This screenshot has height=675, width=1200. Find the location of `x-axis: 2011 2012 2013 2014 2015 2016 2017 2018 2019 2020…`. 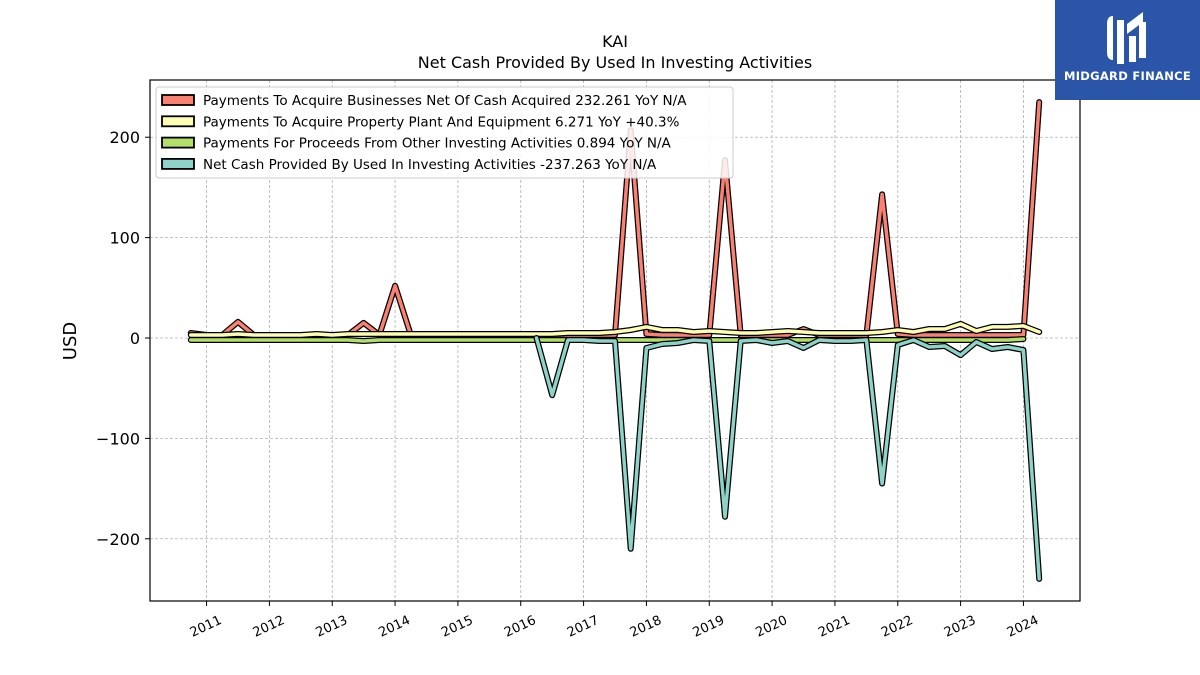

x-axis: 2011 2012 2013 2014 2015 2016 2017 2018 2019 2020… is located at coordinates (614, 621).